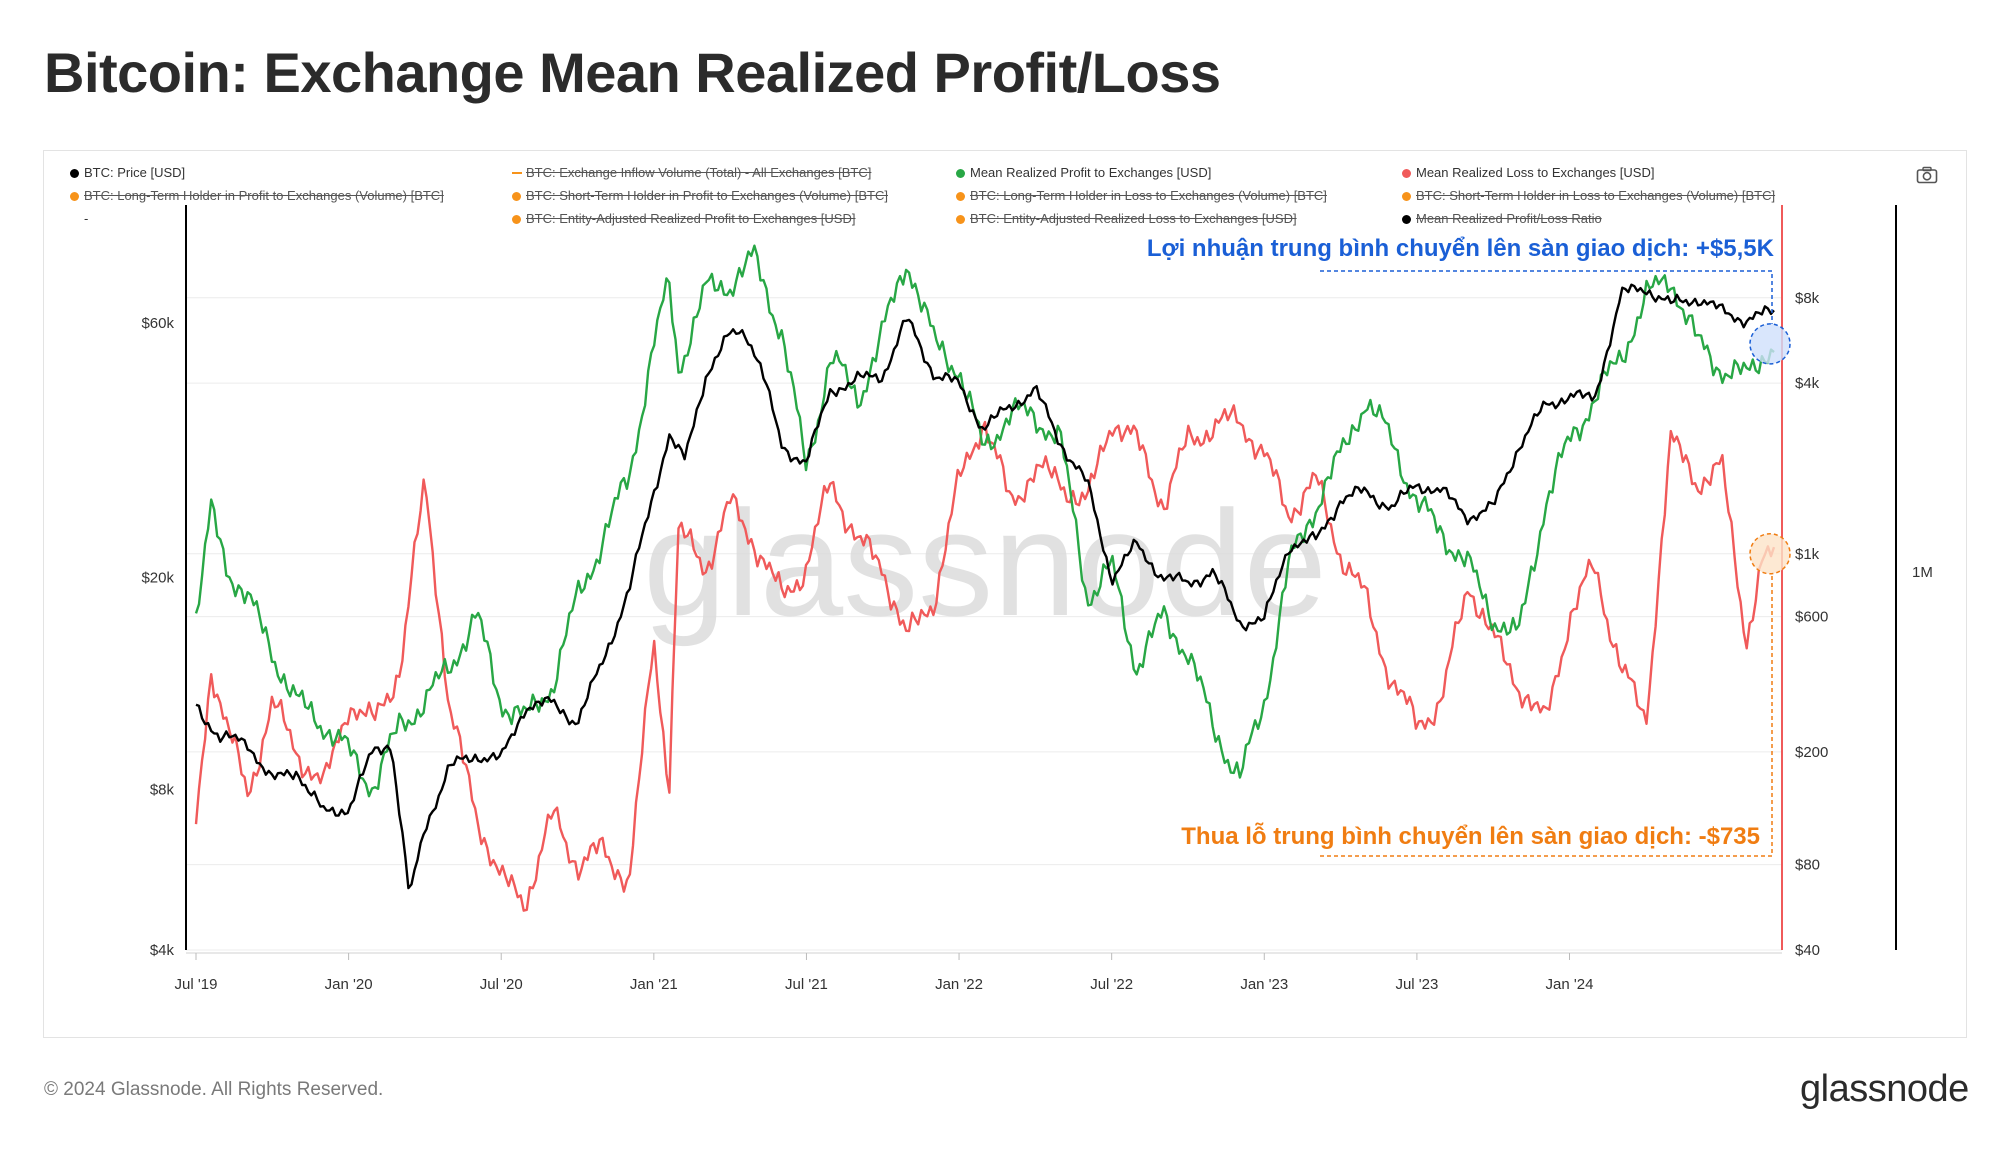 Image resolution: width=2000 pixels, height=1152 pixels. Describe the element at coordinates (1570, 984) in the screenshot. I see `x-tick-label: Jan '24` at that location.